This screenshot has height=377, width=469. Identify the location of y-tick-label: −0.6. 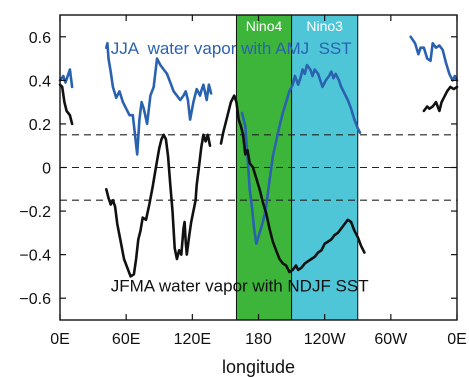
(35, 299).